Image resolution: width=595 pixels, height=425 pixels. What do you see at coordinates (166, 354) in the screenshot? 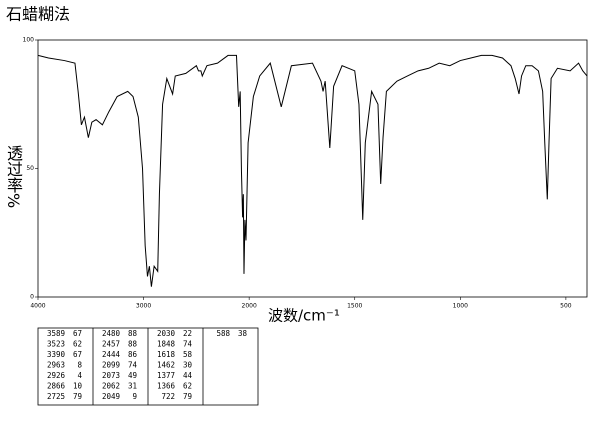
I see `peak-wavenumber: 1618` at bounding box center [166, 354].